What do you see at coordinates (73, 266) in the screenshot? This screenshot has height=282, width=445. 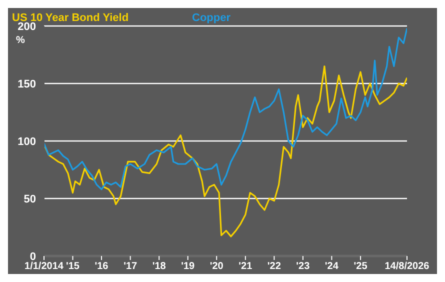 I see `x-tick-label: '15` at bounding box center [73, 266].